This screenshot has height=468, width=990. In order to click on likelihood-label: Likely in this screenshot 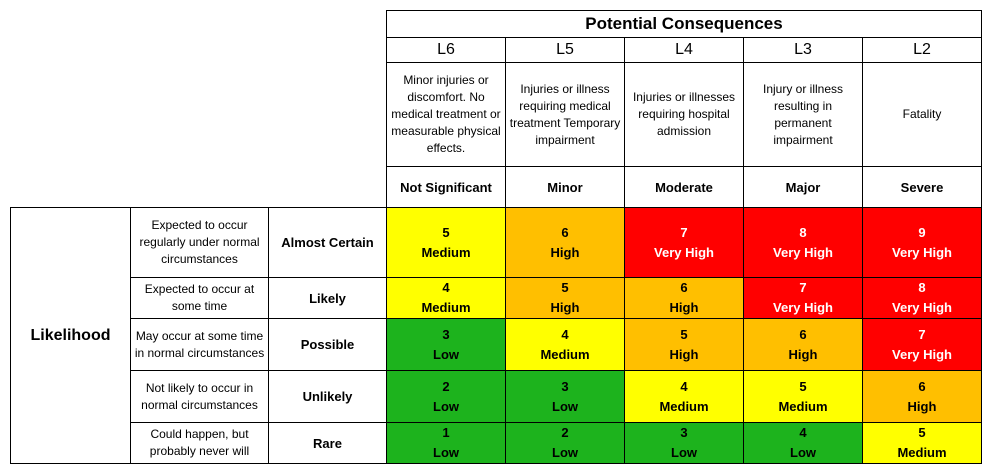, I will do `click(327, 298)`.